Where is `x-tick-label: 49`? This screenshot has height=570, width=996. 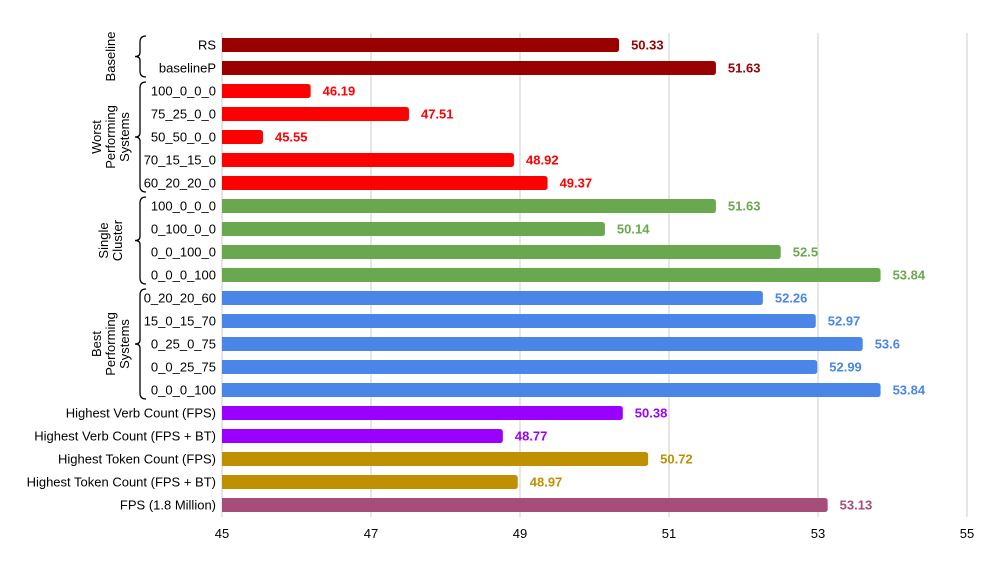
x-tick-label: 49 is located at coordinates (520, 533).